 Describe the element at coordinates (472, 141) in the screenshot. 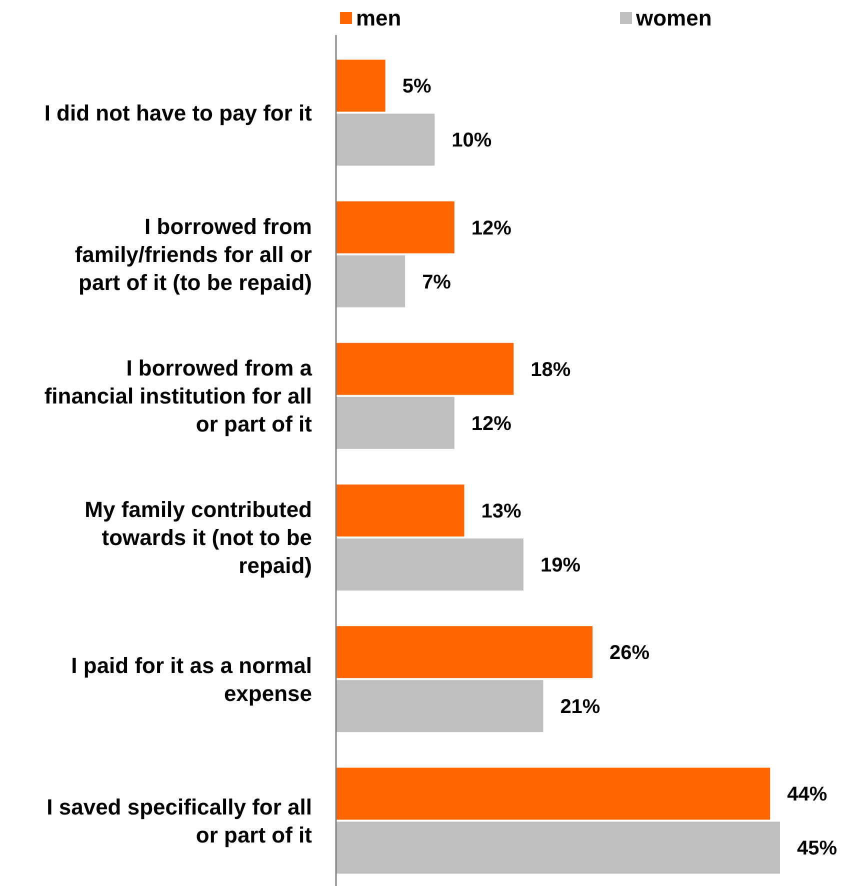

I see `data-label: 10%` at that location.